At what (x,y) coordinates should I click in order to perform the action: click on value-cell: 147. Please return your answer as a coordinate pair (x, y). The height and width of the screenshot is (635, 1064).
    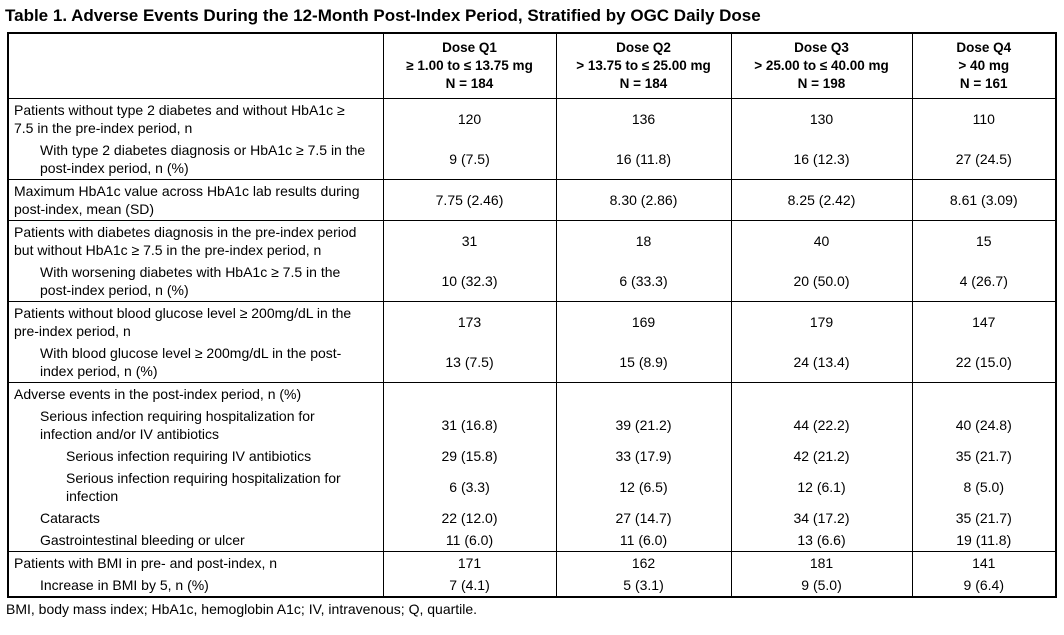
    Looking at the image, I should click on (983, 321).